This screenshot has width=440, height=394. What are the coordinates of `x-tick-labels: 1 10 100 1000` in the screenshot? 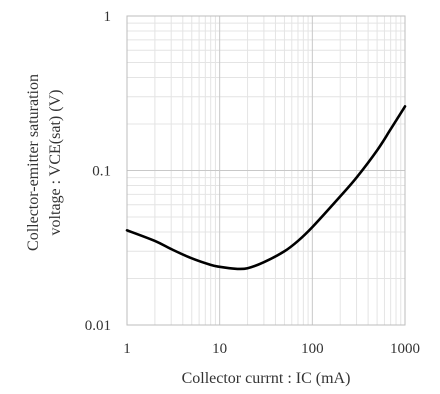 It's located at (271, 349).